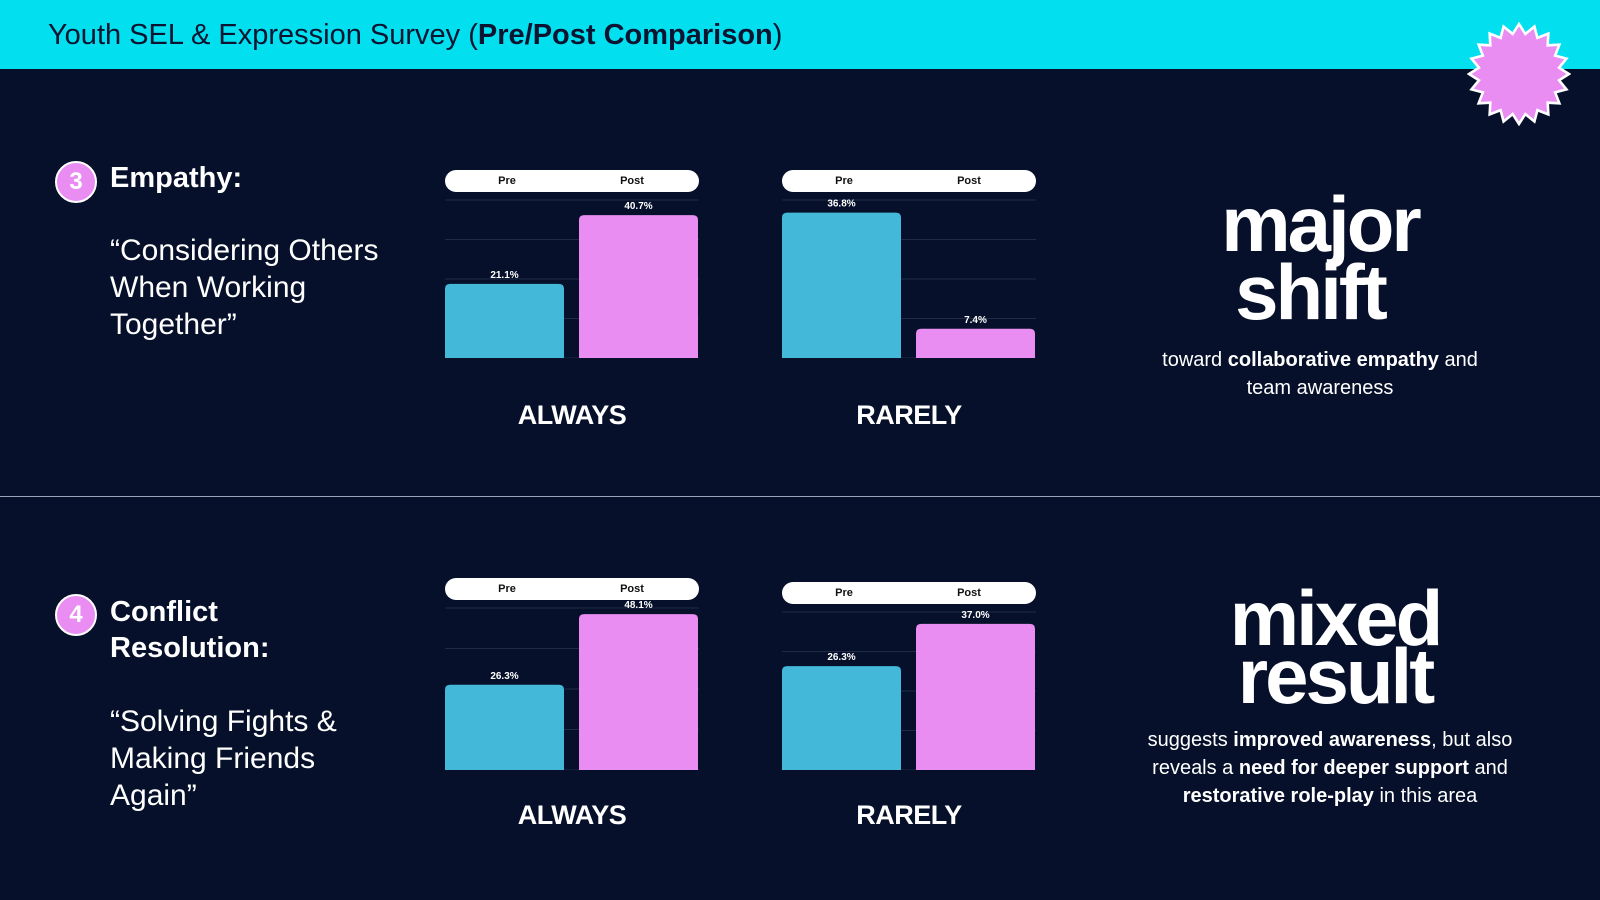 Image resolution: width=1600 pixels, height=900 pixels. What do you see at coordinates (638, 206) in the screenshot?
I see `bar-value-label: 40.7%` at bounding box center [638, 206].